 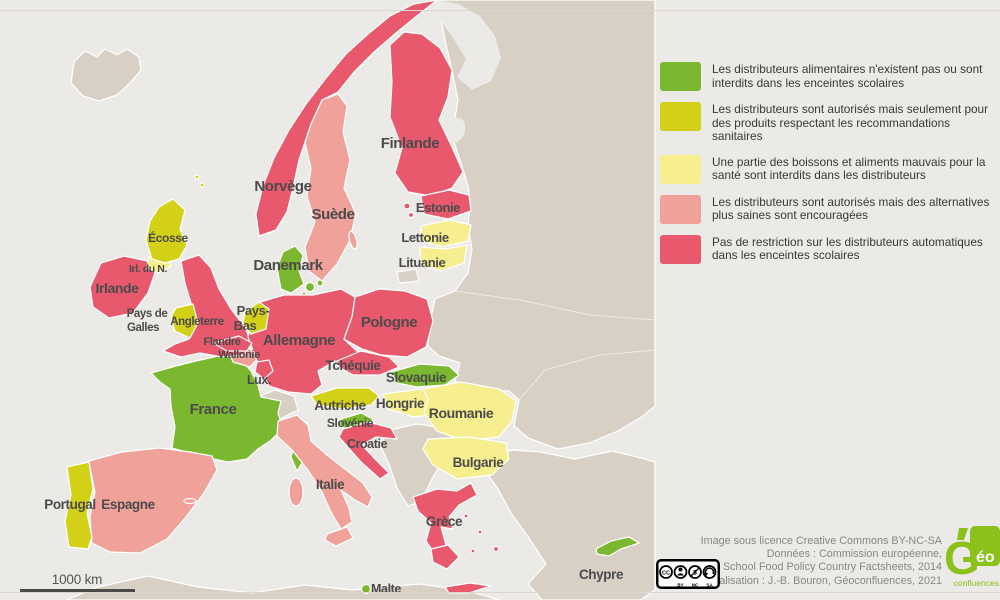 I want to click on country-lituanie, so click(x=443, y=258).